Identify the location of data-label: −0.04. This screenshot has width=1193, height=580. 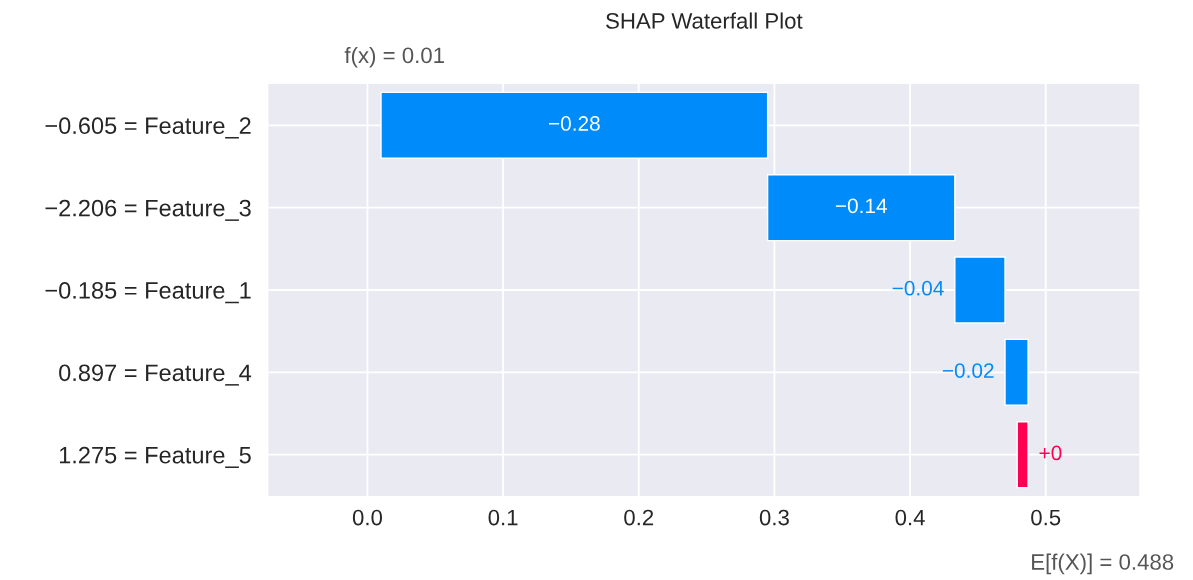
(918, 288).